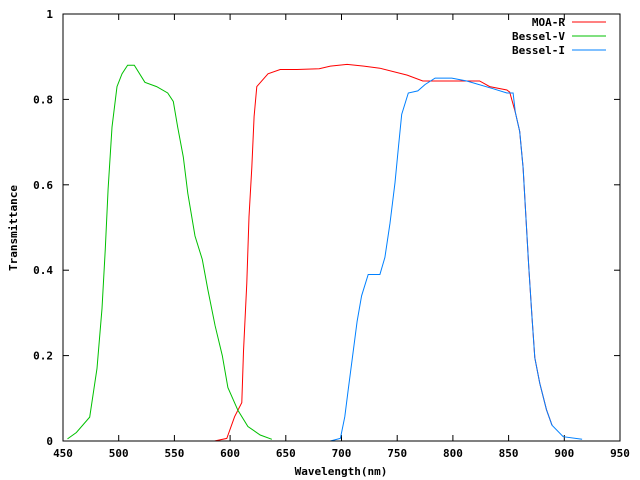 The height and width of the screenshot is (480, 640). What do you see at coordinates (43, 185) in the screenshot?
I see `y-tick-label: 0.6` at bounding box center [43, 185].